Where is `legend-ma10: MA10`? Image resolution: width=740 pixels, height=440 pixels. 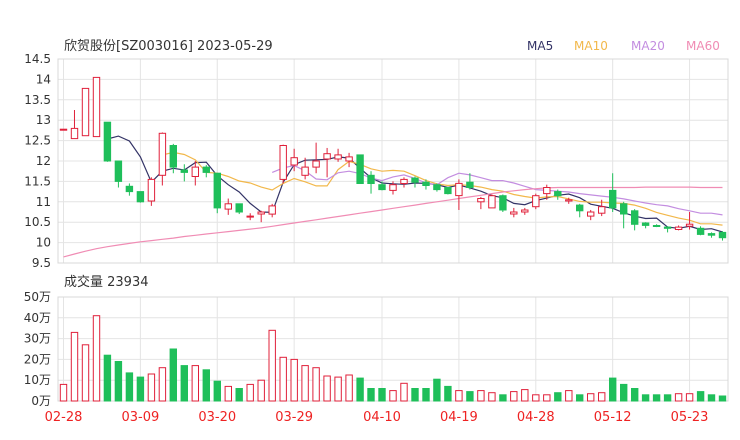
legend-ma10: MA10 is located at coordinates (591, 46).